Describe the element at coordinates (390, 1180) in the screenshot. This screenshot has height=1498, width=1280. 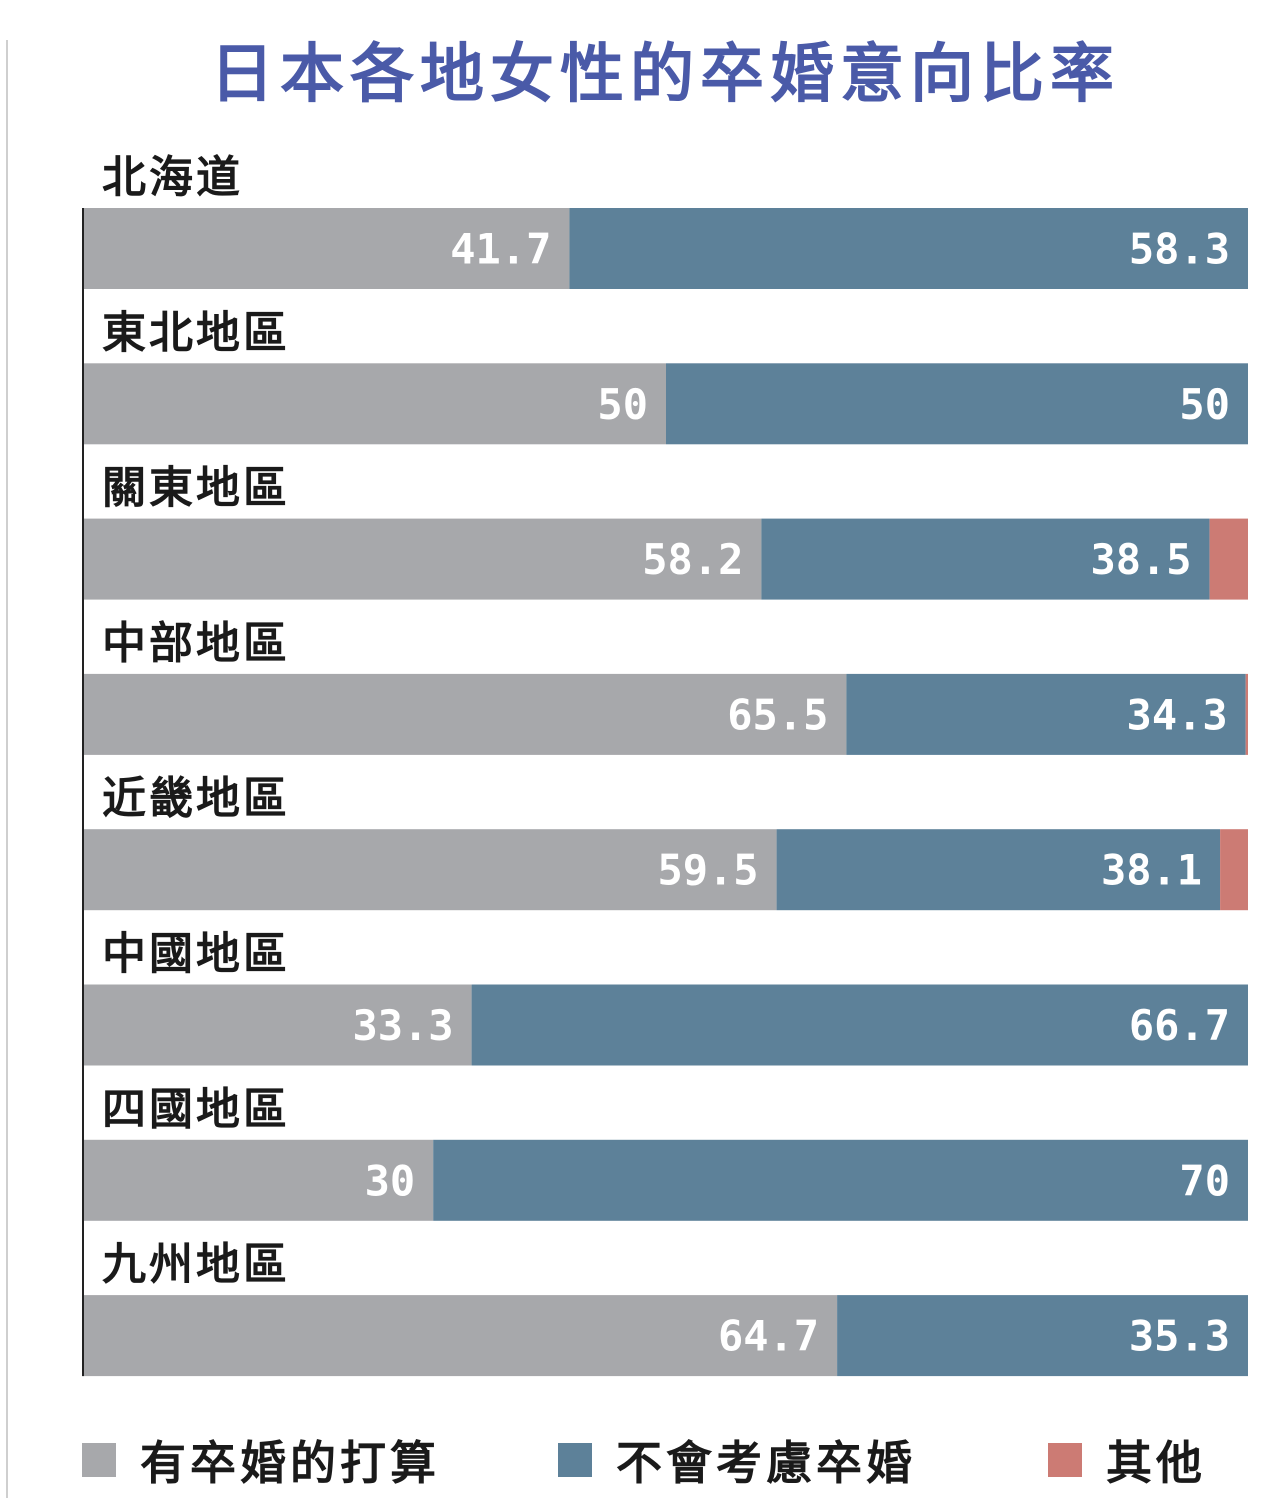
I see `value-label-plan-7: 30` at that location.